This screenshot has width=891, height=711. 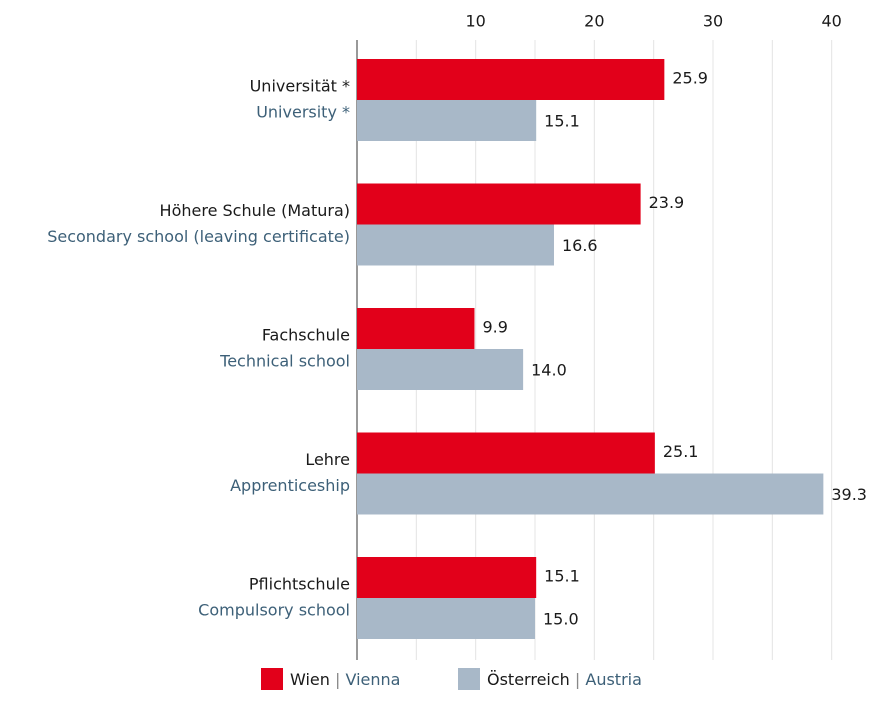 What do you see at coordinates (849, 494) in the screenshot?
I see `value-label: 39.3` at bounding box center [849, 494].